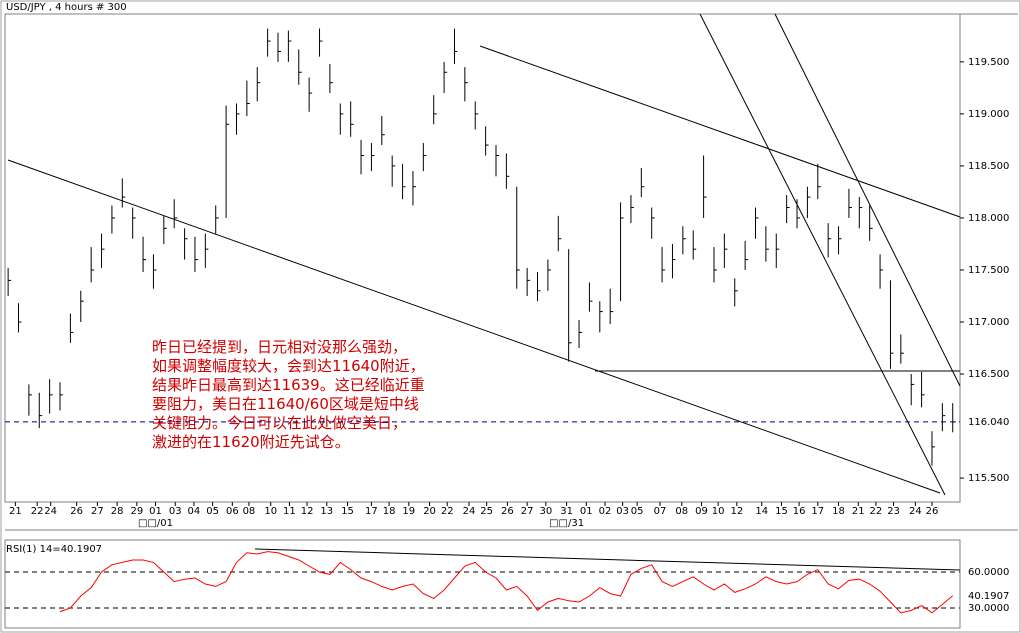  I want to click on x-tick-label: 19, so click(408, 511).